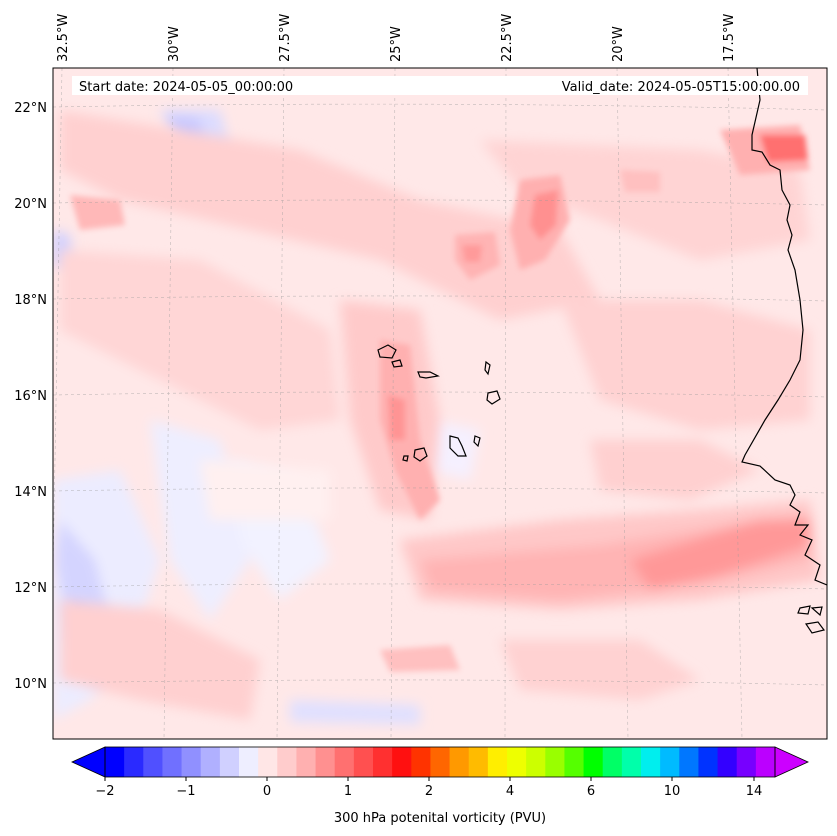 The height and width of the screenshot is (836, 837). Describe the element at coordinates (267, 791) in the screenshot. I see `colorbar-tick-label: 0` at that location.